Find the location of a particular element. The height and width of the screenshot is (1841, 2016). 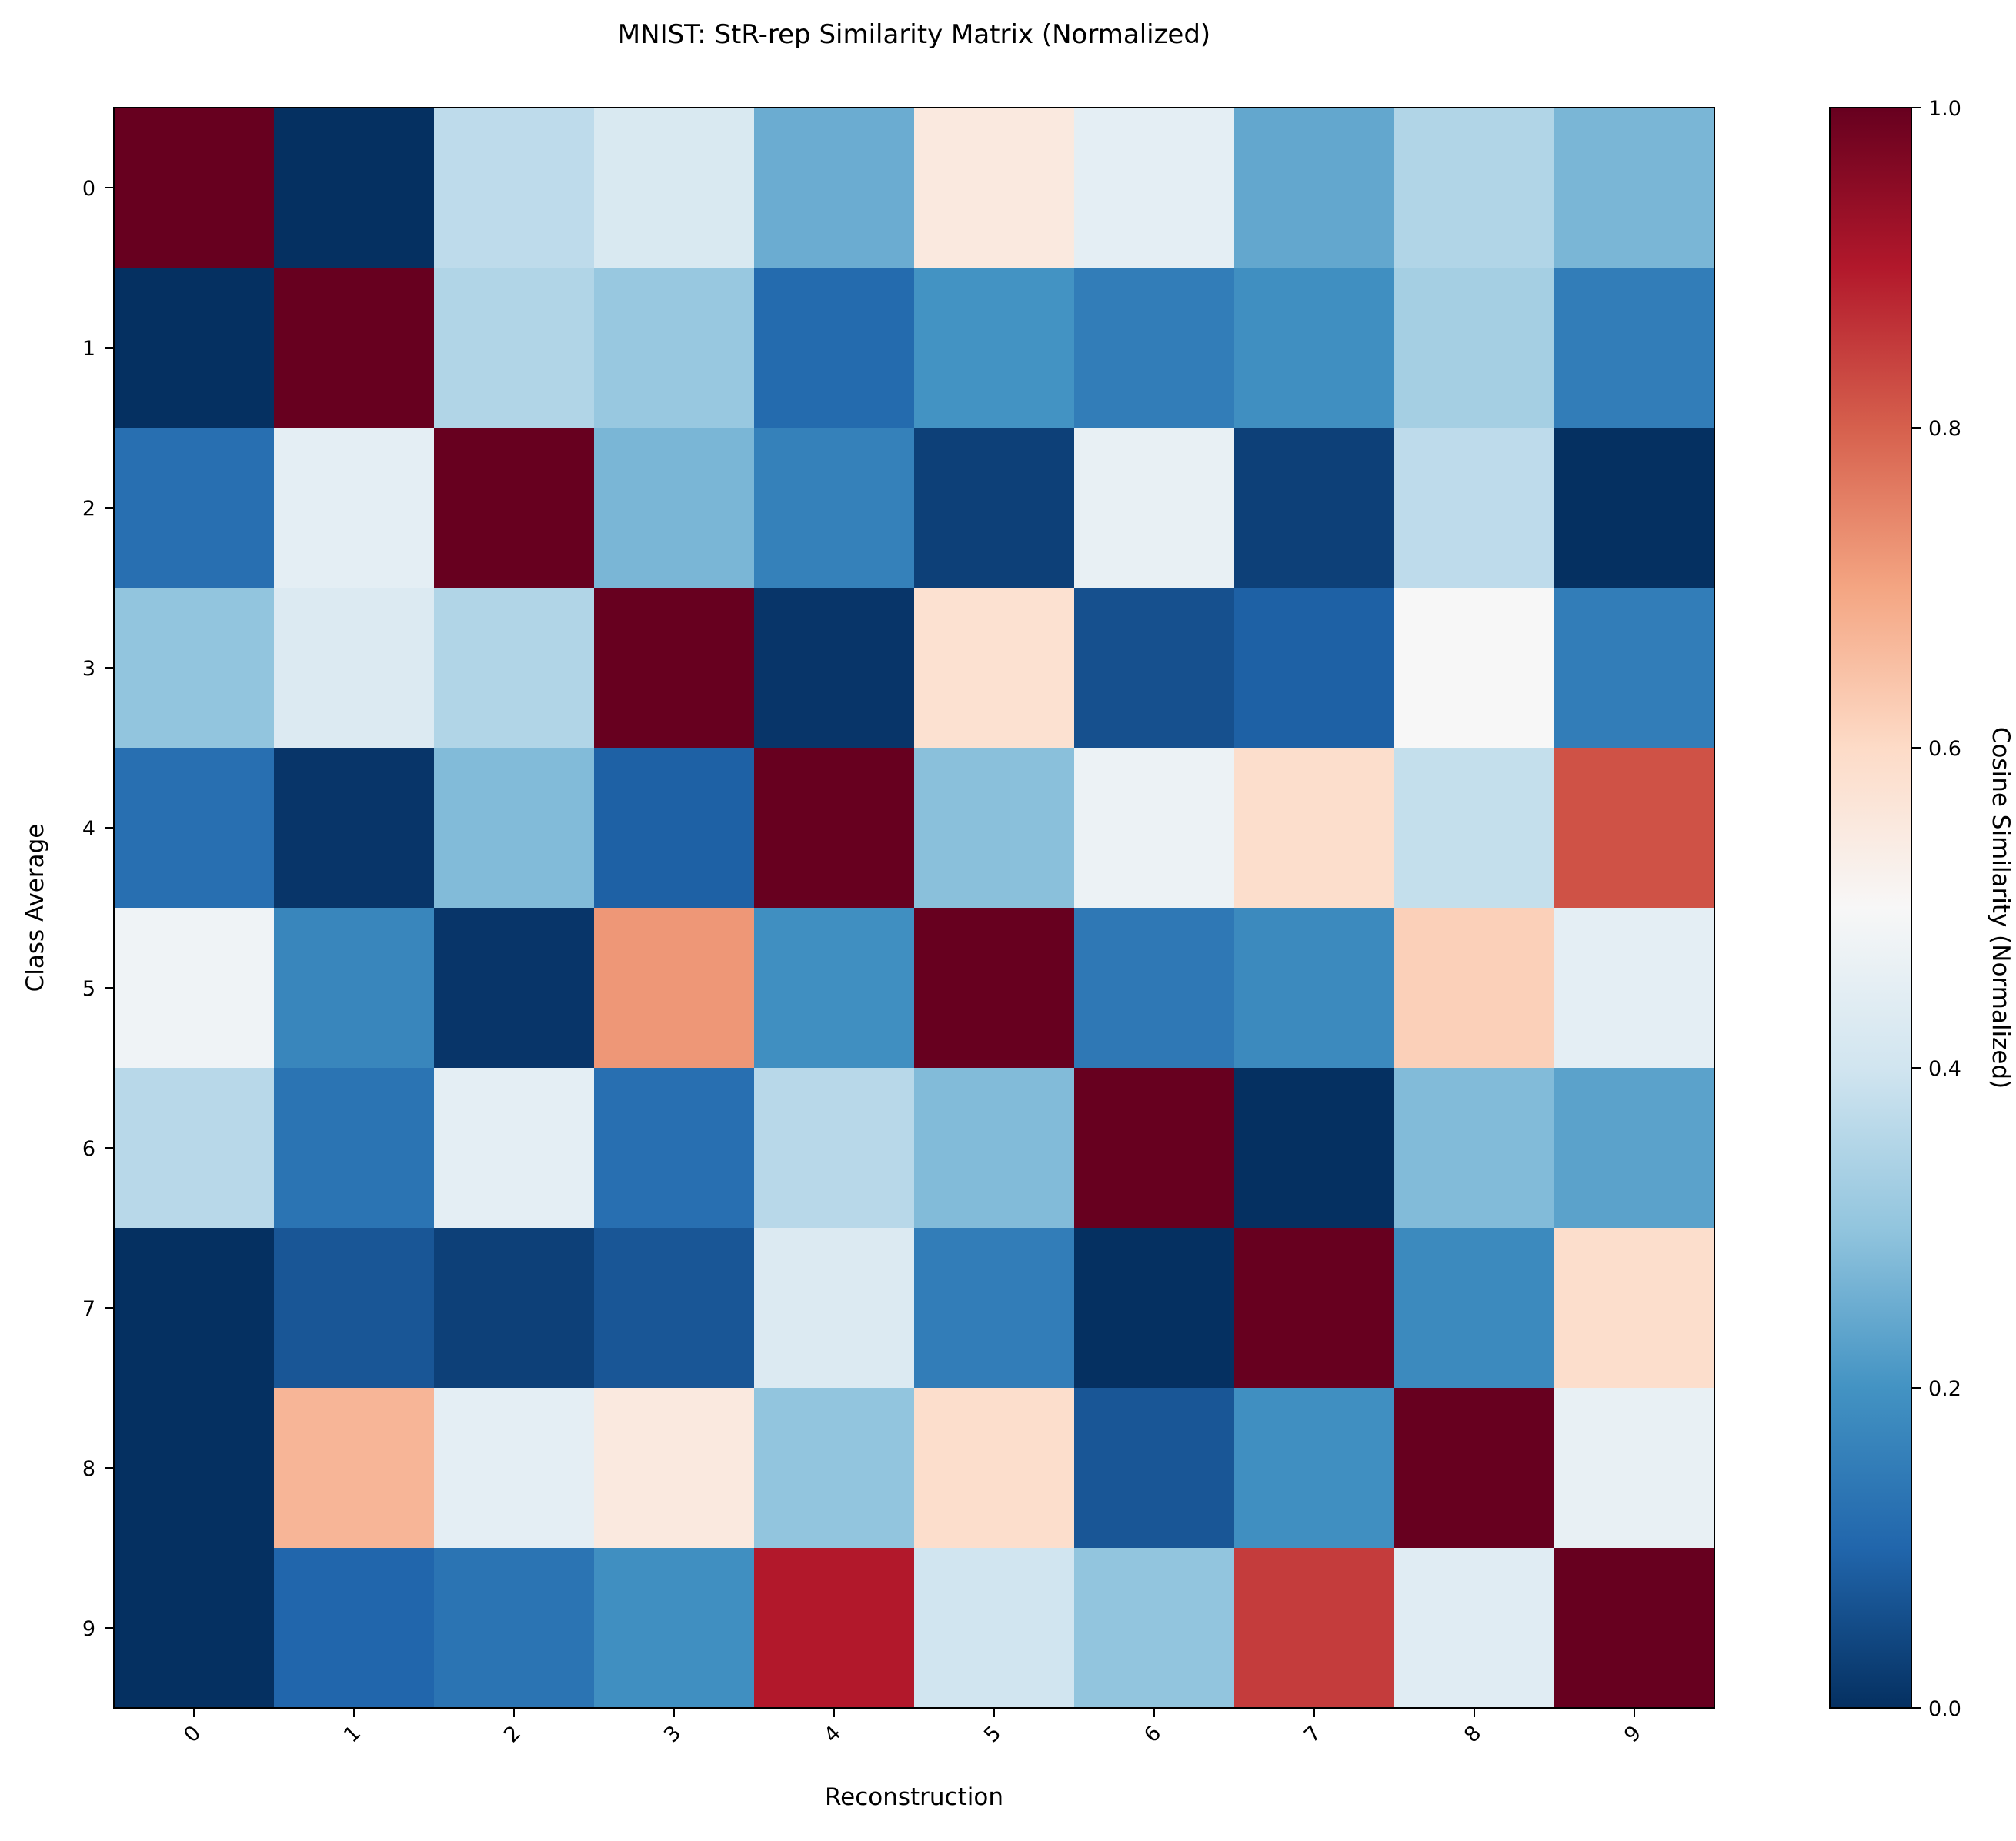

y-tick-label: 0 is located at coordinates (89, 189).